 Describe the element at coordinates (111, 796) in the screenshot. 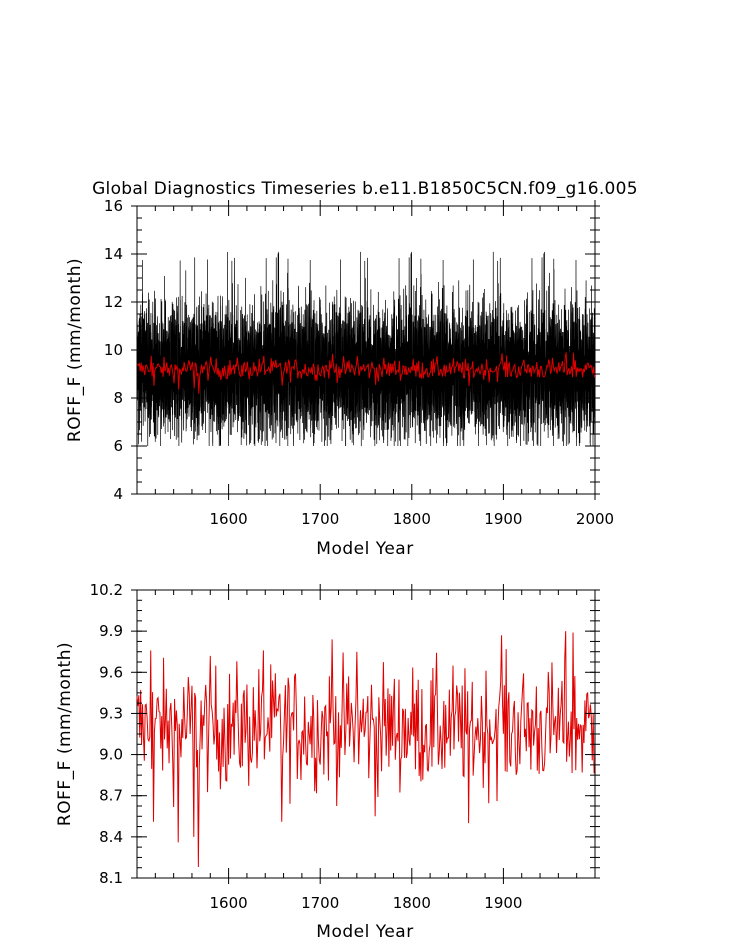

I see `y-tick-label: 8.7` at that location.